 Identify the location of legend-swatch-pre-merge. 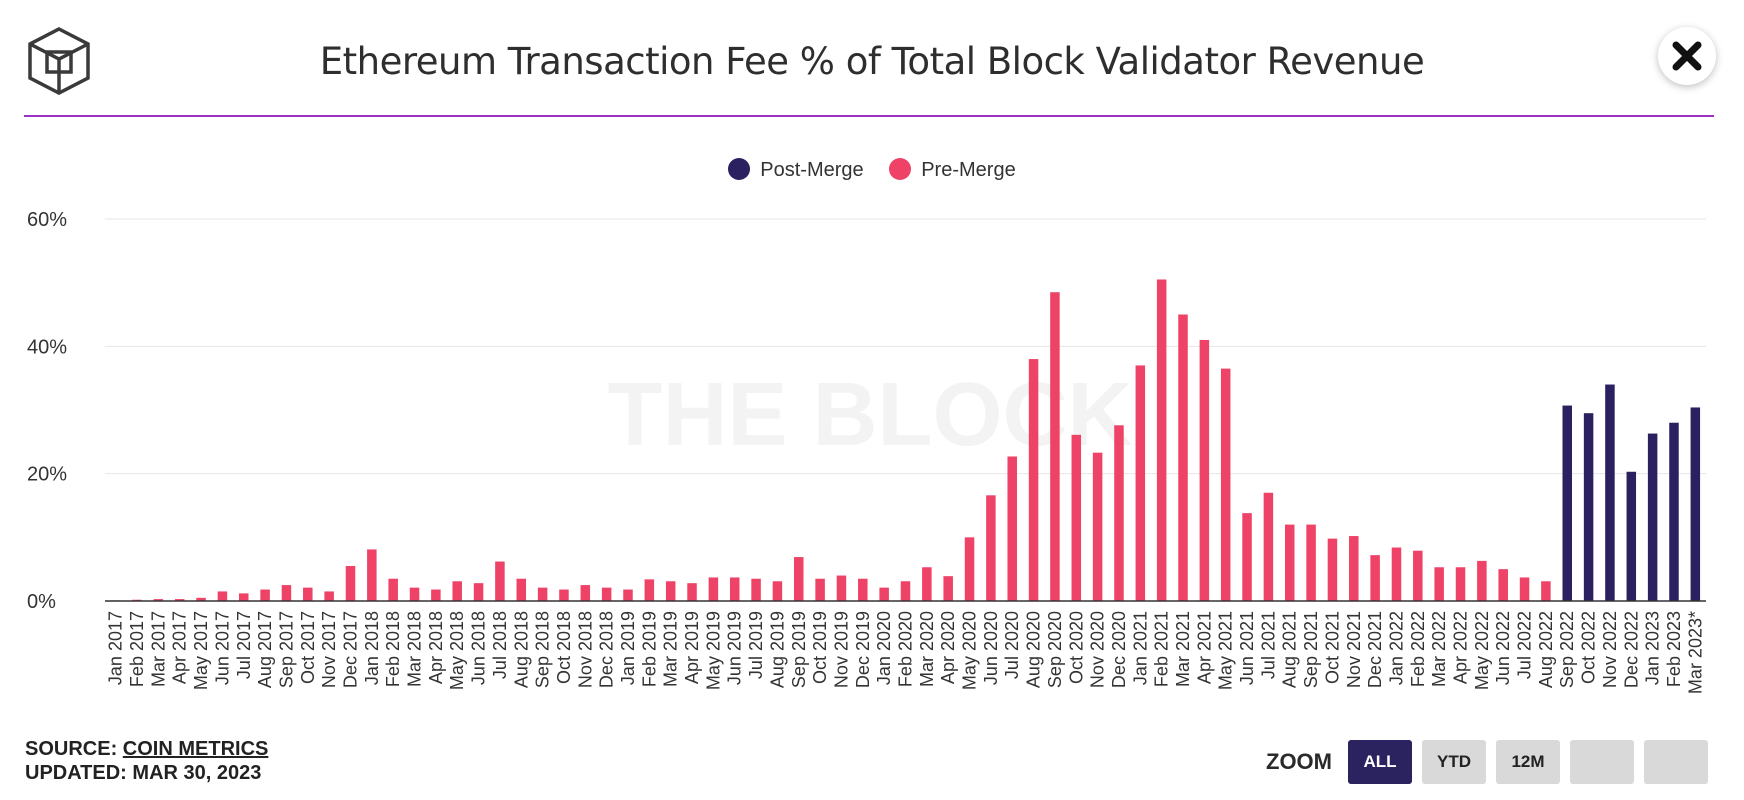
(900, 169).